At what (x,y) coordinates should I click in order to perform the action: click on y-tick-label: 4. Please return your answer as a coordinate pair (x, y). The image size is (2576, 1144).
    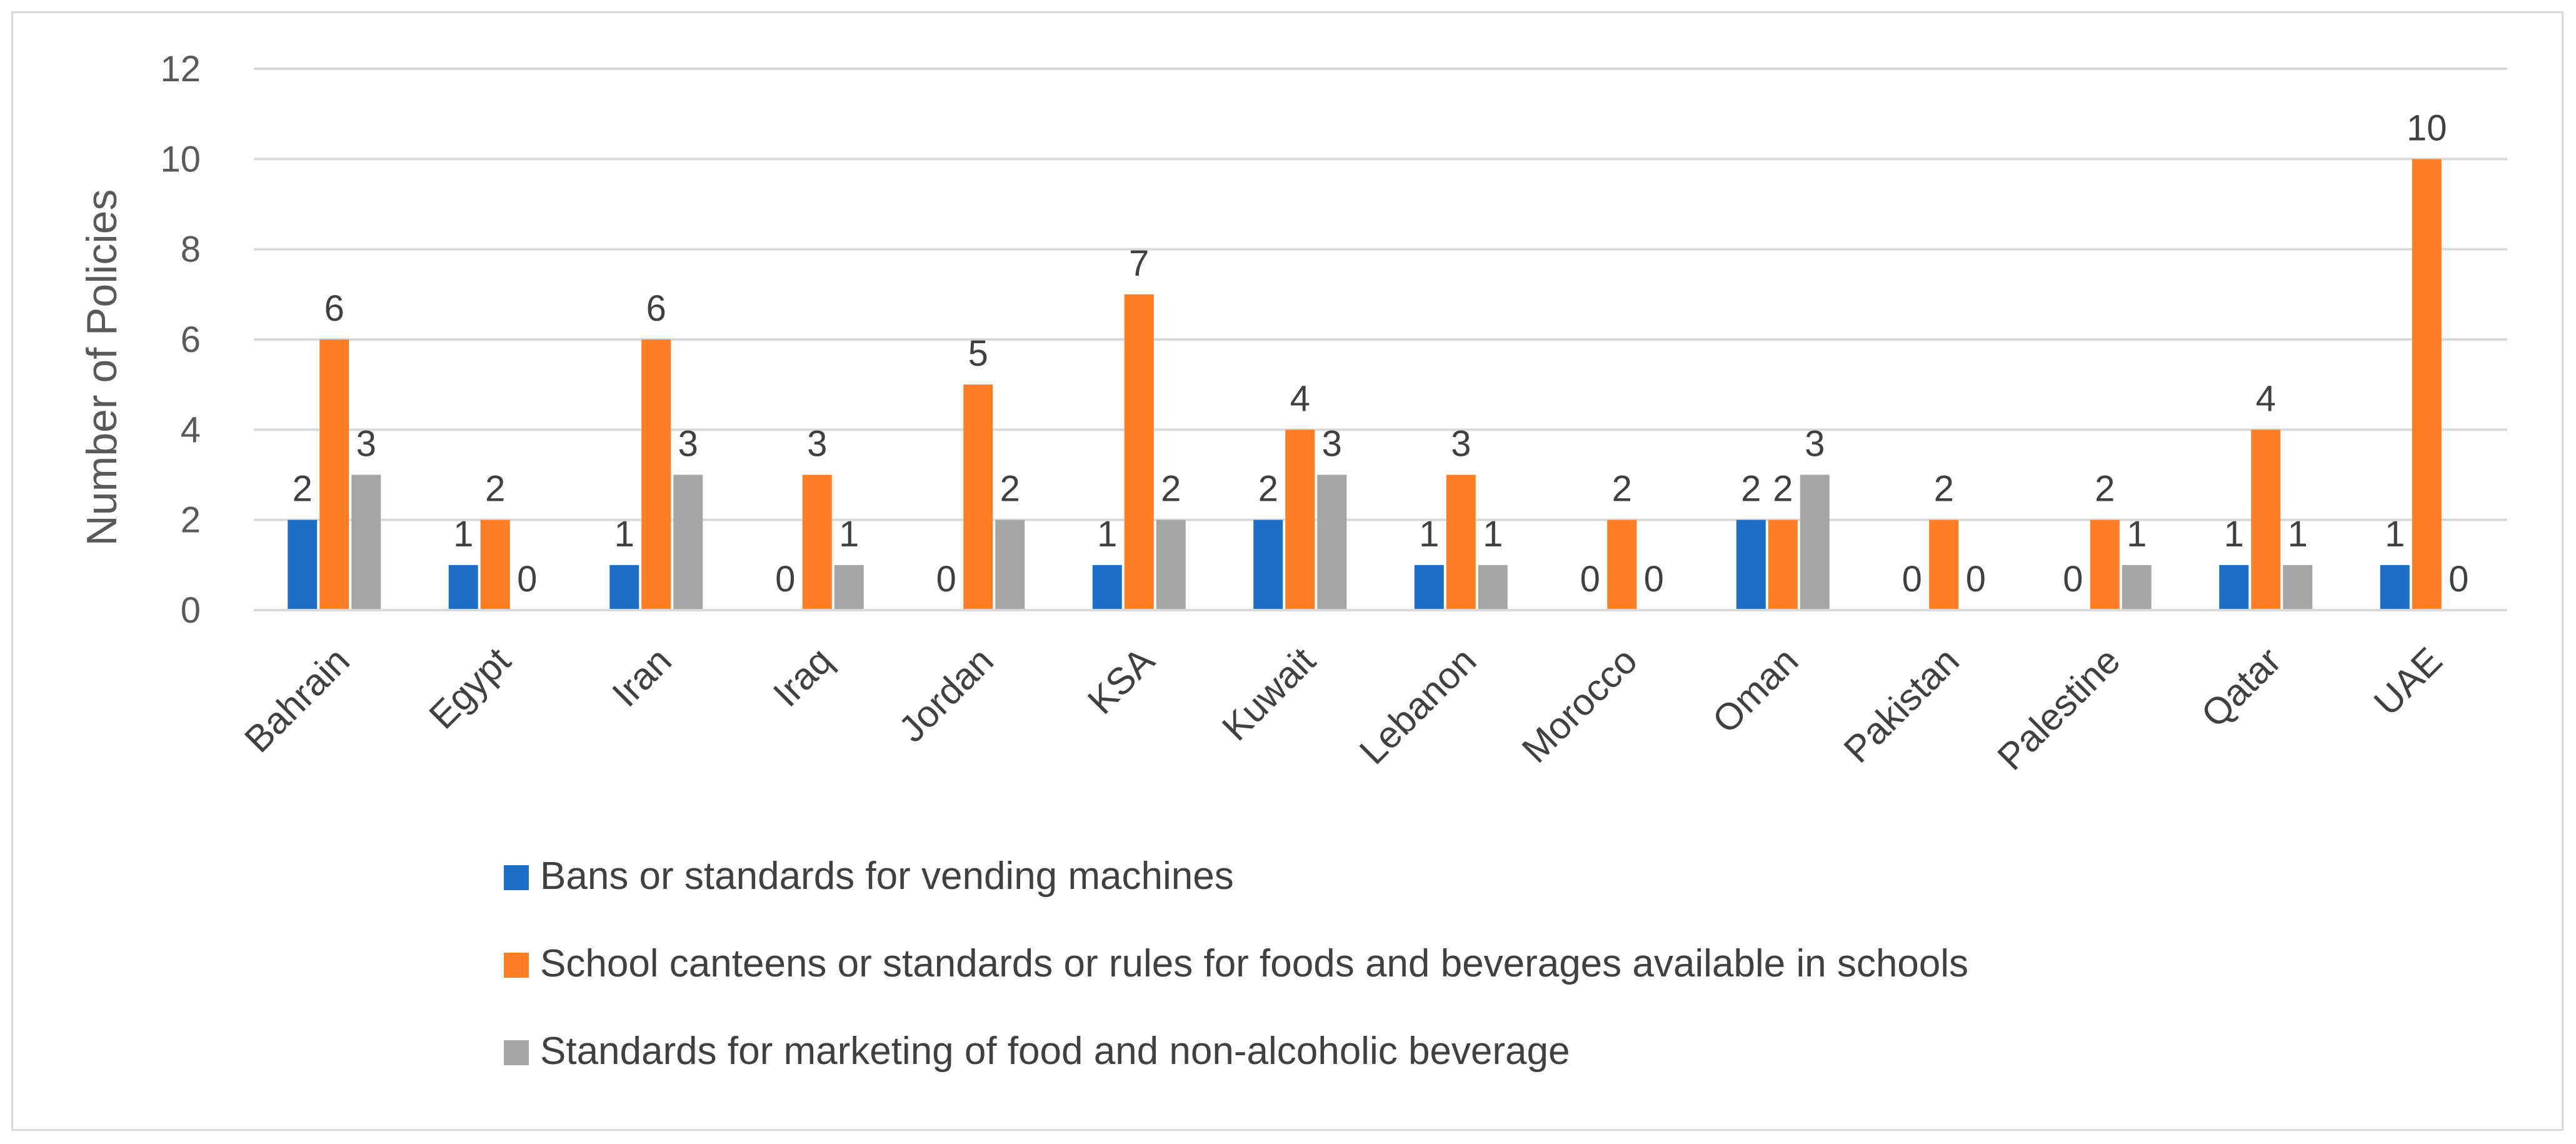
    Looking at the image, I should click on (191, 429).